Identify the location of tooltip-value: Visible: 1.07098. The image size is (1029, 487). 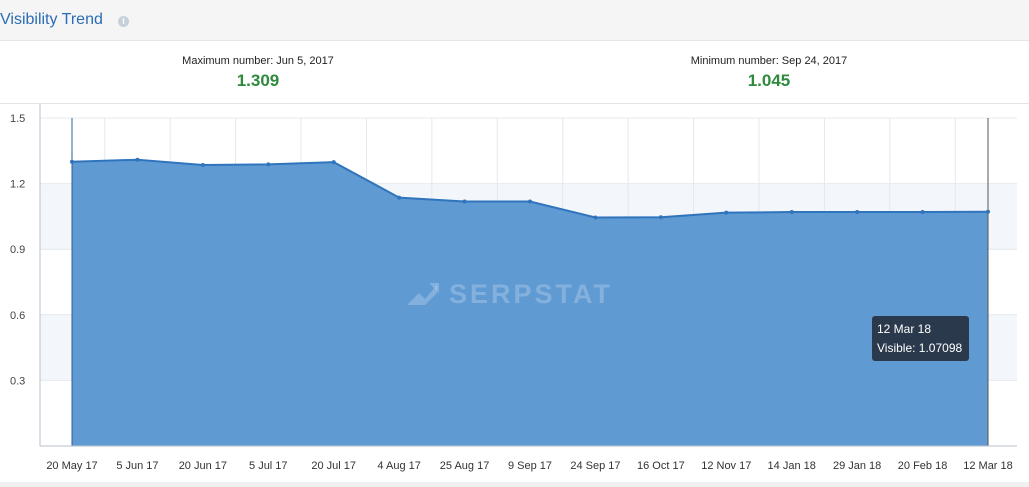
(920, 348).